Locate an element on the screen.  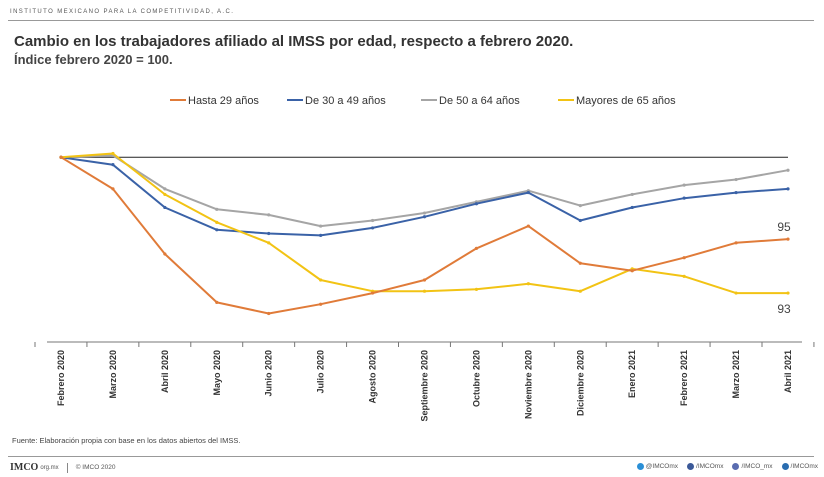
x-tick-label: Marzo 2021 is located at coordinates (736, 374).